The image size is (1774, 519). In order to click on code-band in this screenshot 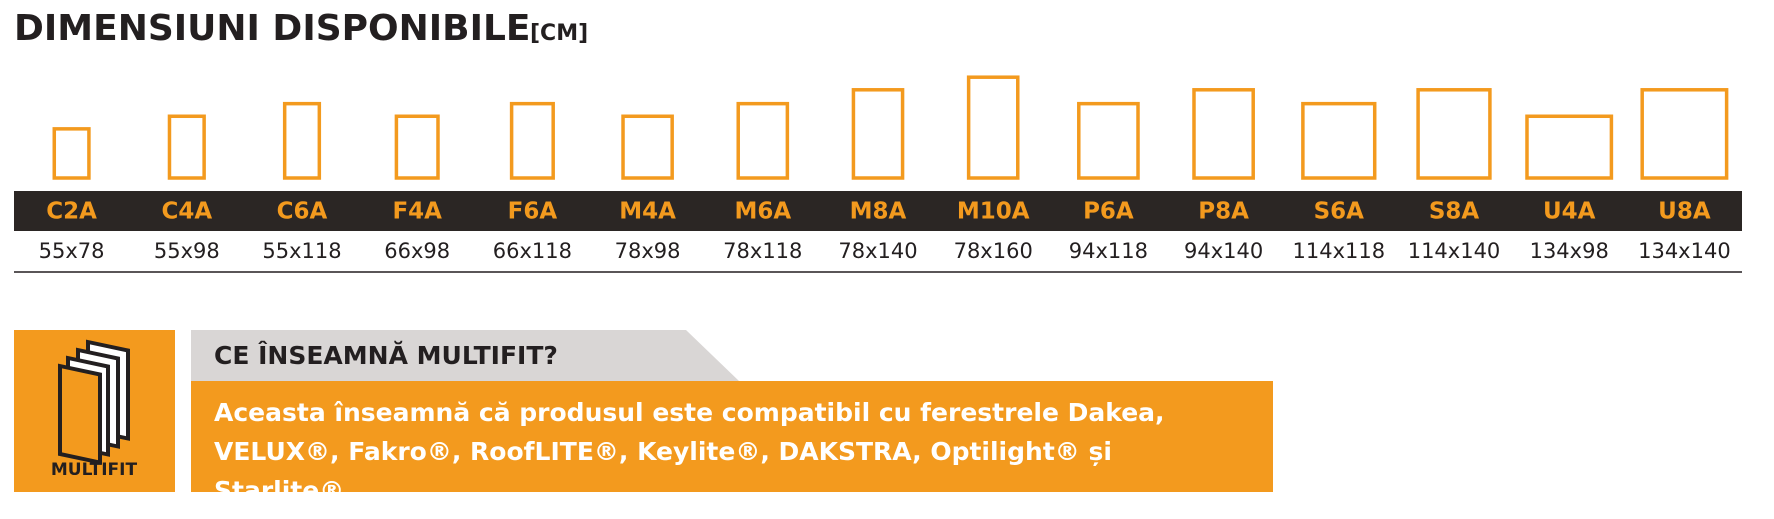, I will do `click(878, 211)`.